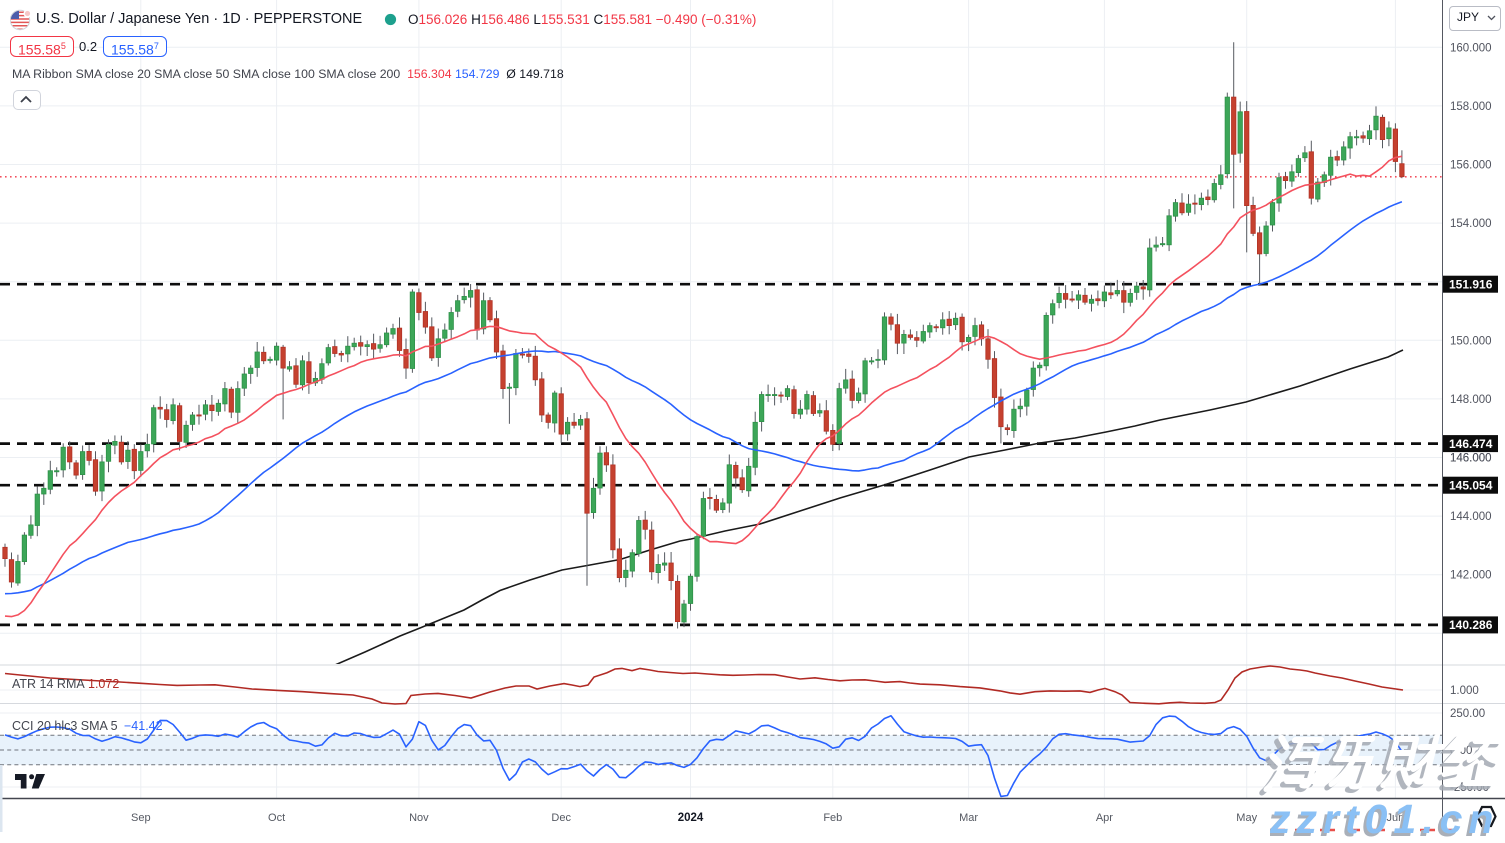  What do you see at coordinates (1471, 284) in the screenshot?
I see `svg-text: 151.916` at bounding box center [1471, 284].